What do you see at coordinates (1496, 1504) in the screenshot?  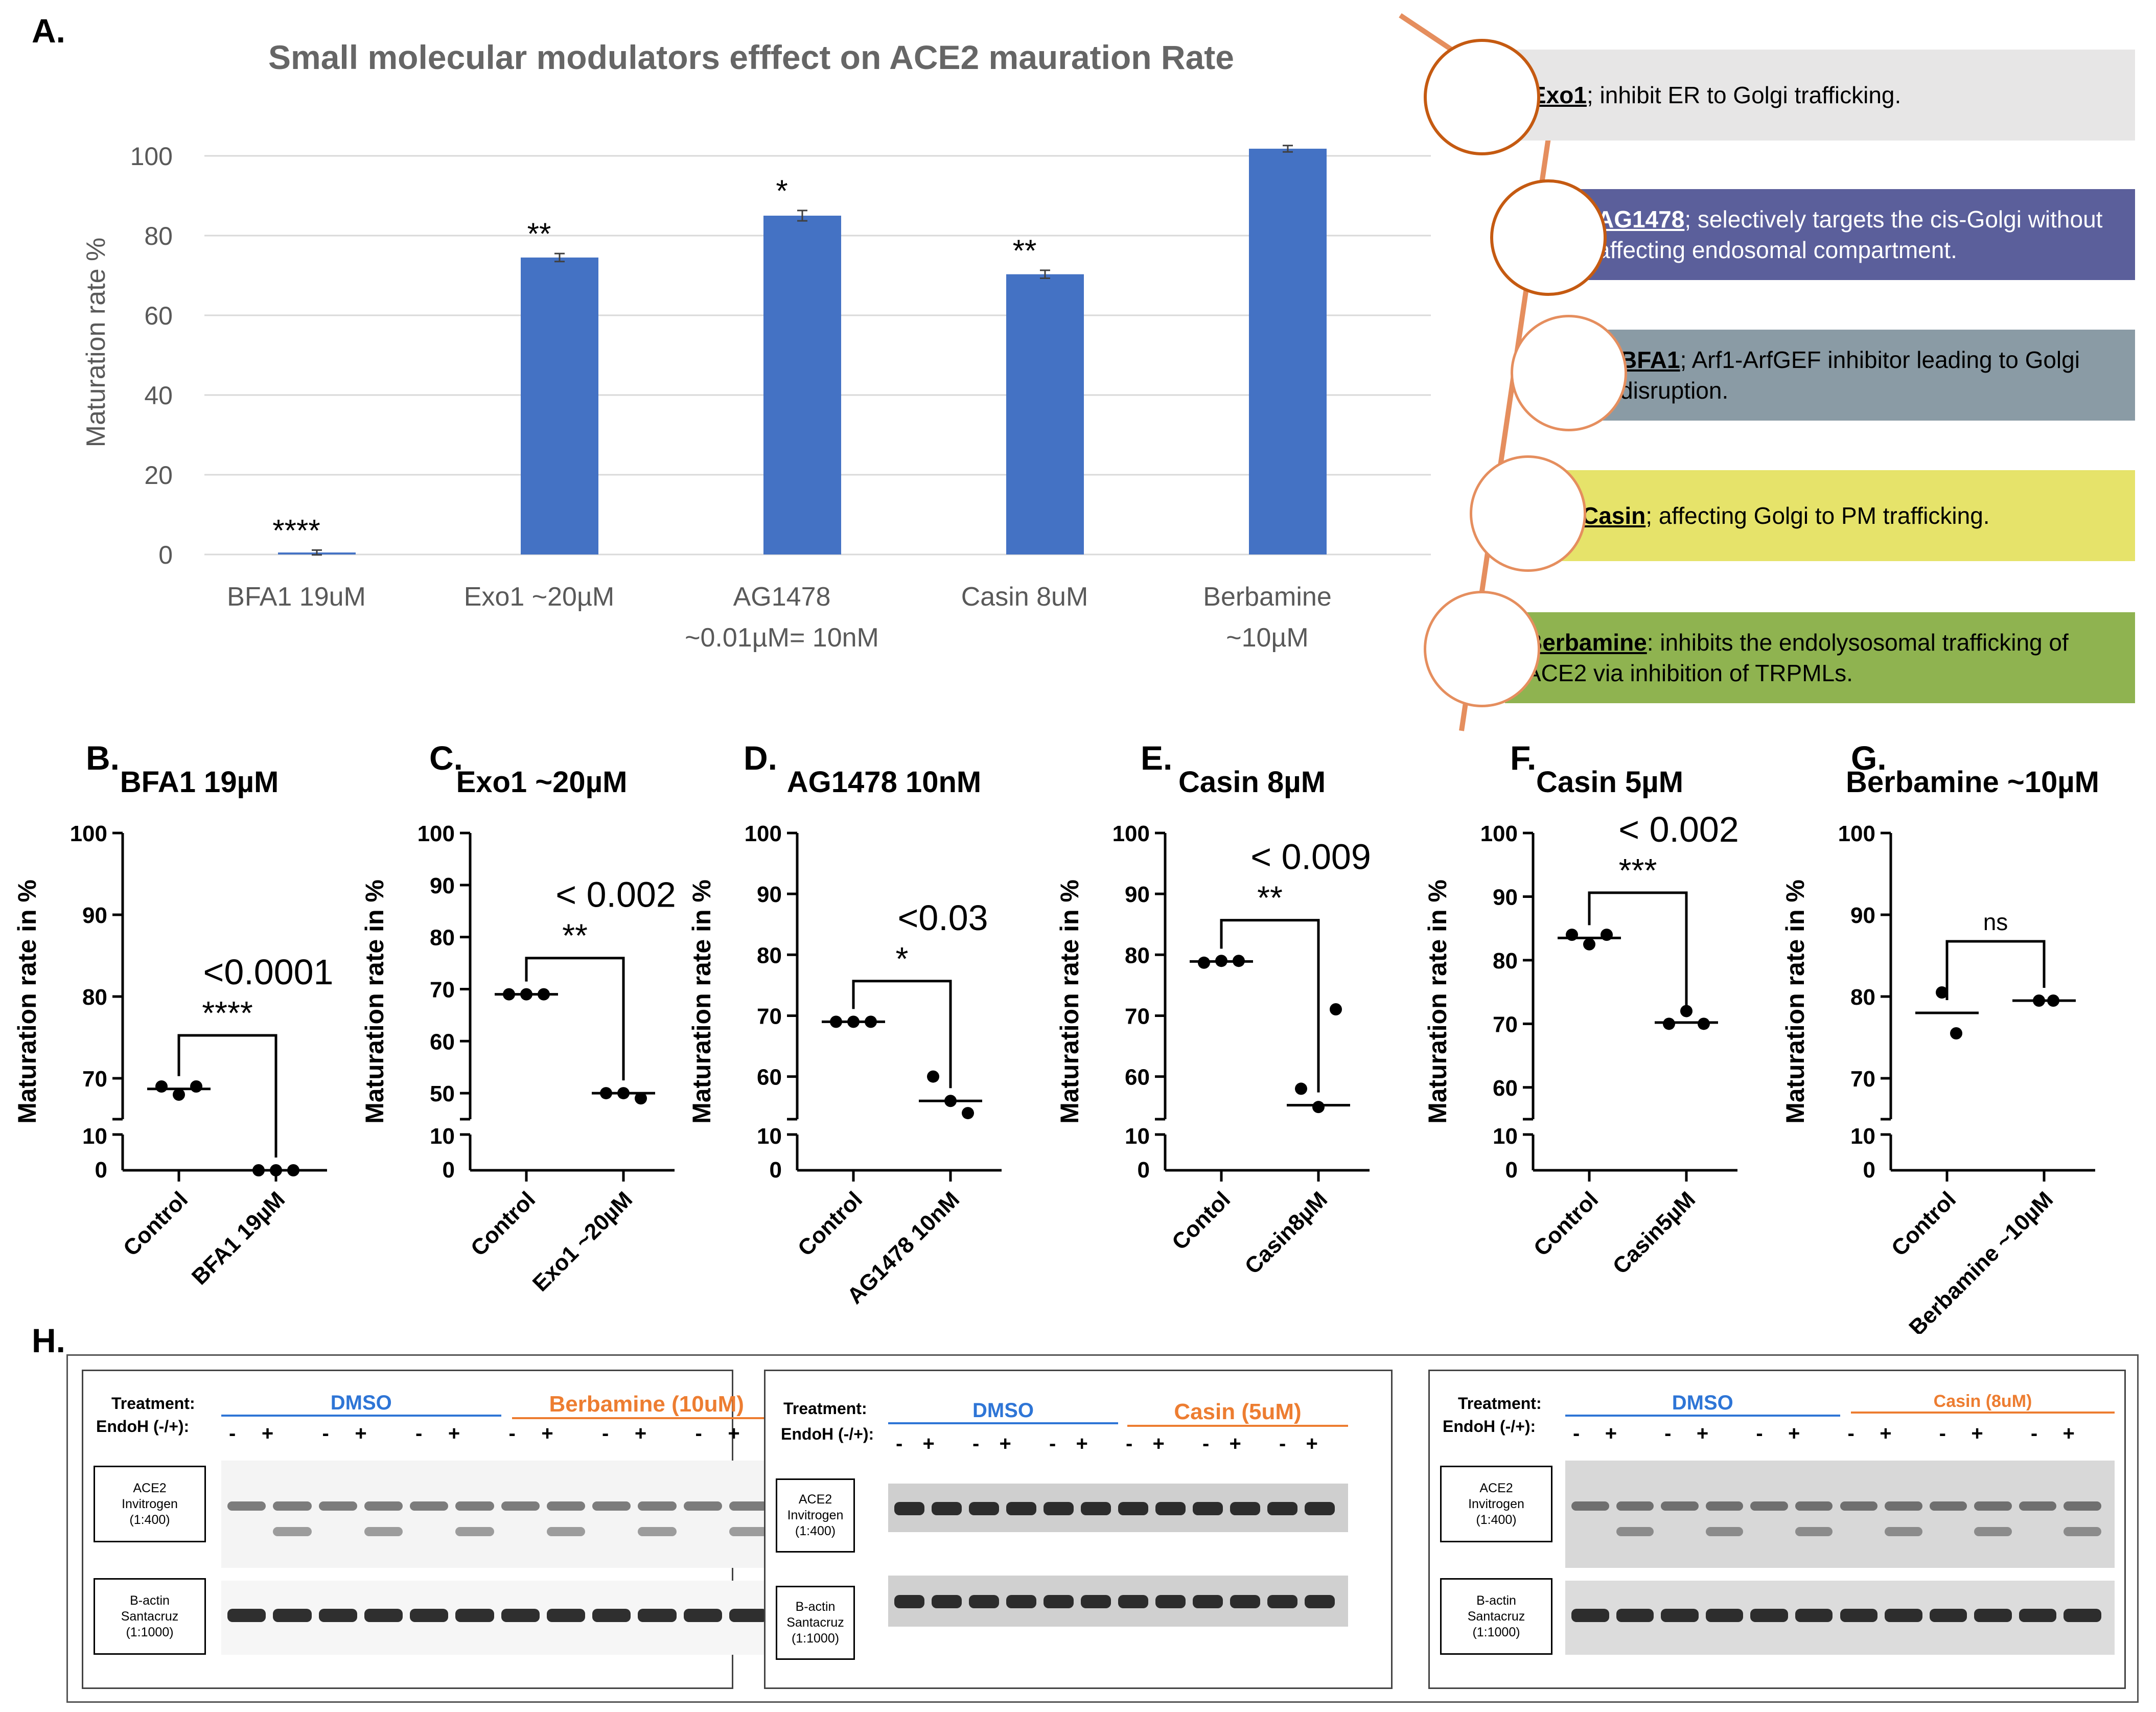 I see `antibody-box-ace2: ACE2 Invitrogen (1:400)` at bounding box center [1496, 1504].